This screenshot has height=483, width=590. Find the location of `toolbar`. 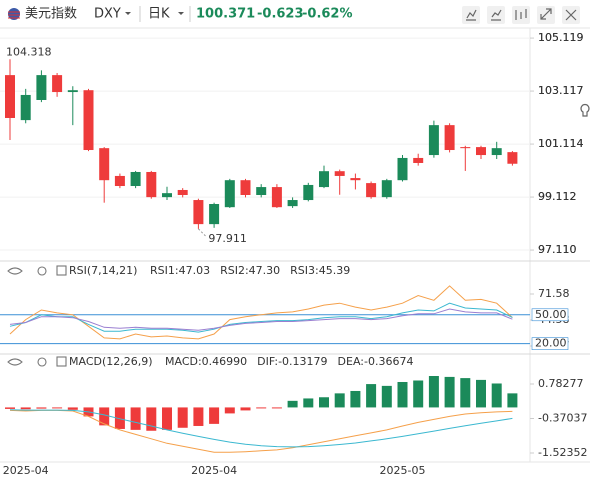

toolbar is located at coordinates (526, 61).